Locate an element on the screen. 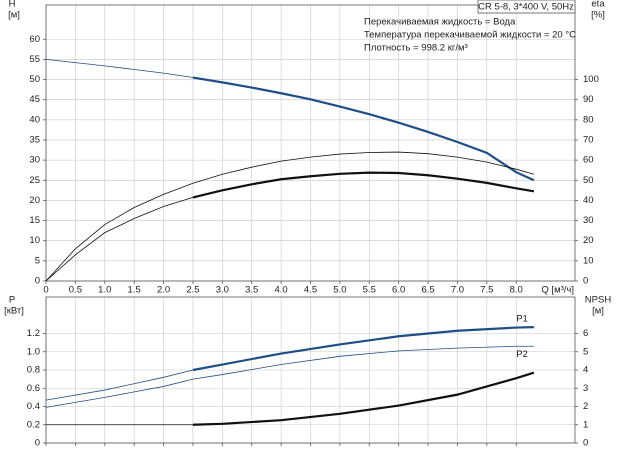 The image size is (622, 450). annotation: Плотность = 998.2 кг/м³ is located at coordinates (416, 48).